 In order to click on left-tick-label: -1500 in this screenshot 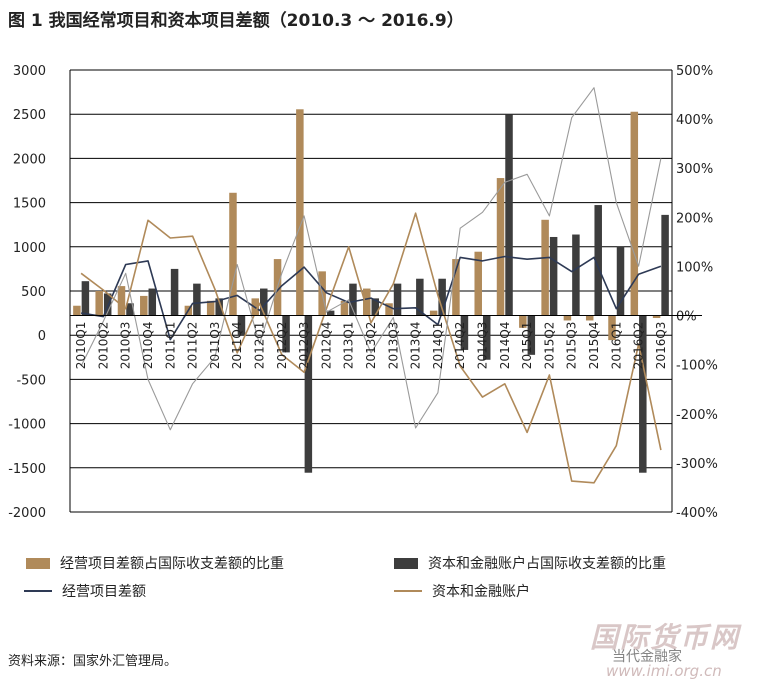, I will do `click(27, 469)`.